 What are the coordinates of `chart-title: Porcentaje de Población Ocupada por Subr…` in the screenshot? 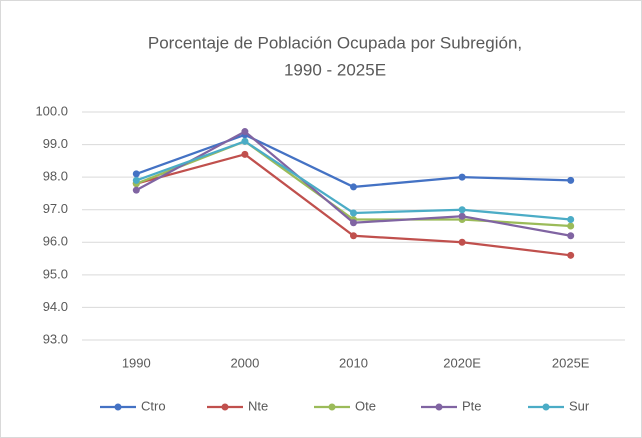 It's located at (335, 42).